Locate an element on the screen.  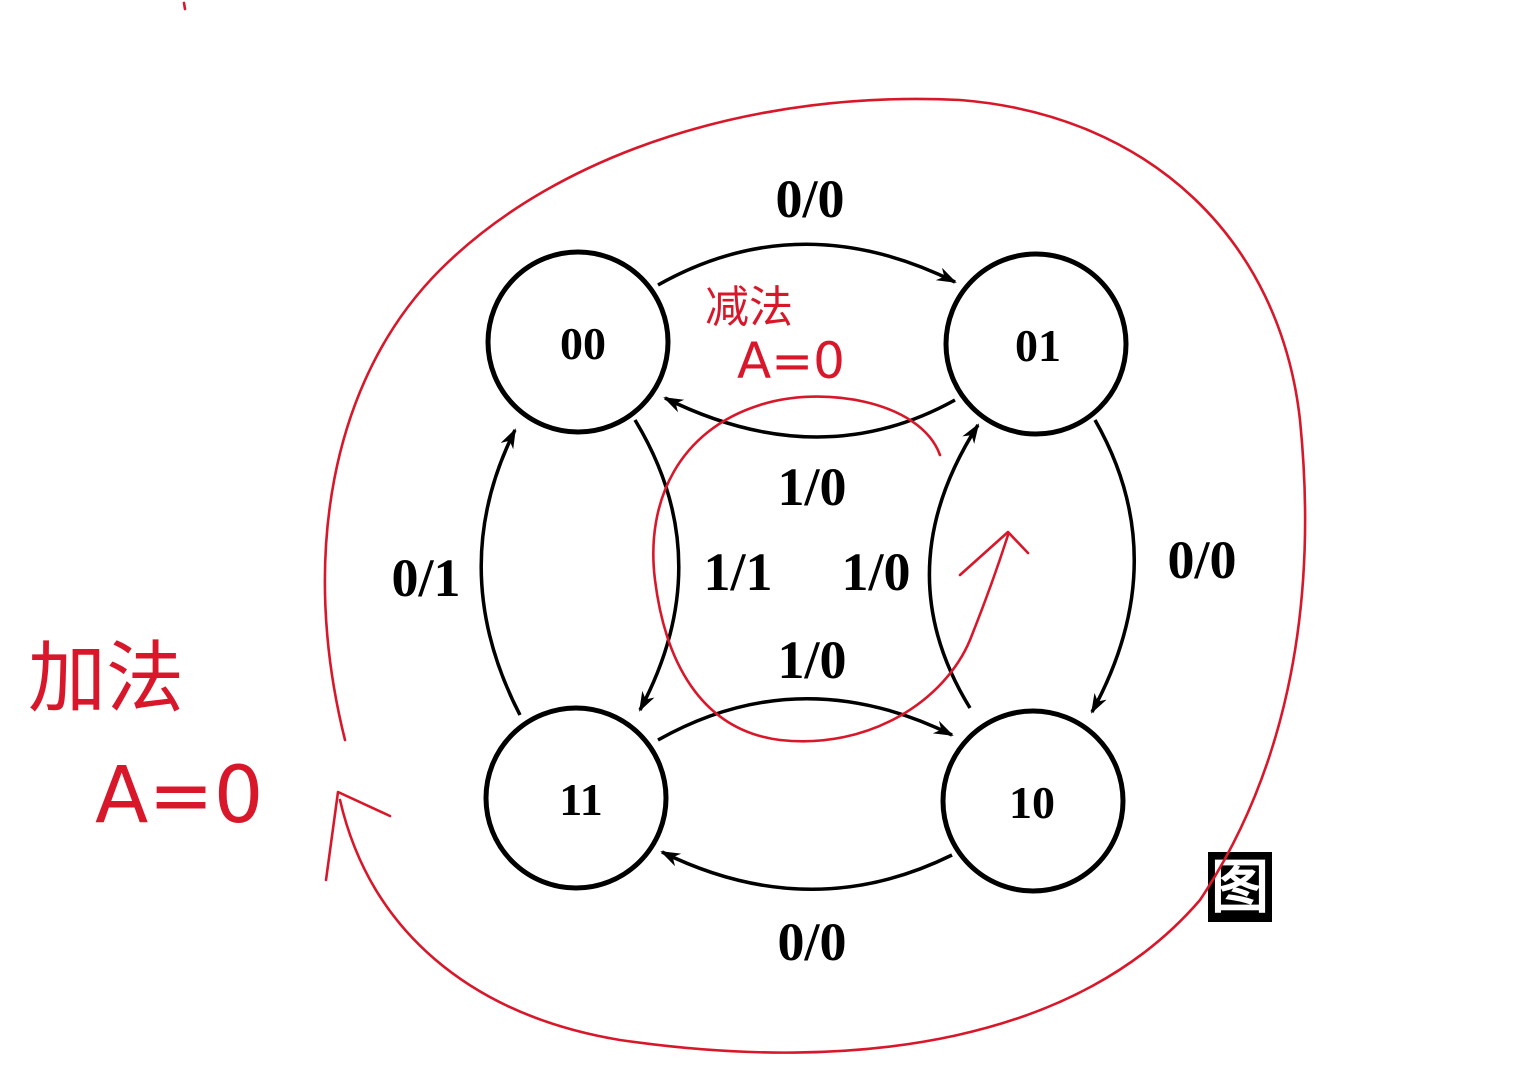
label-01-to-00: 1/0 is located at coordinates (811, 487).